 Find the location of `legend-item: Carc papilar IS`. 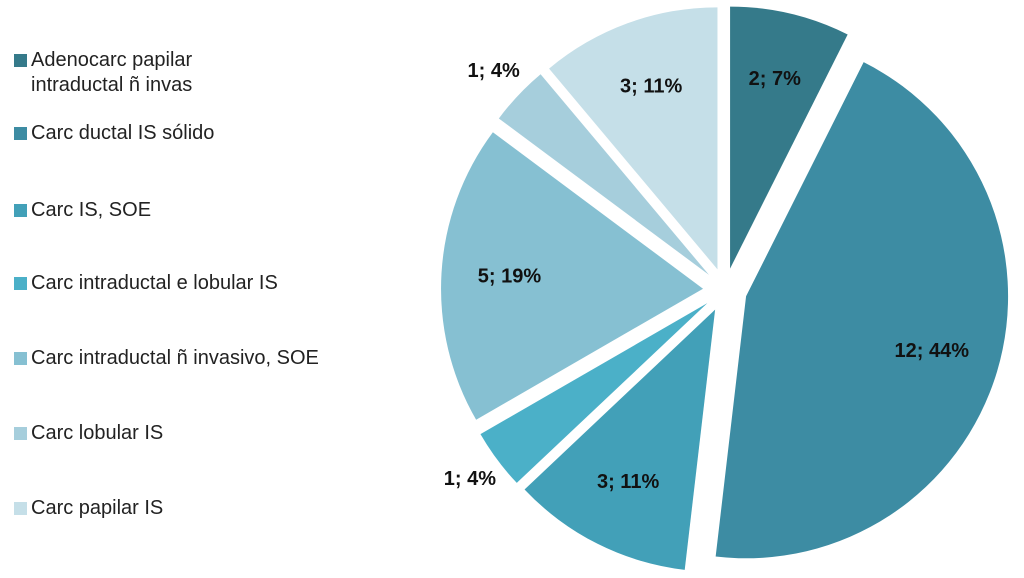

legend-item: Carc papilar IS is located at coordinates (189, 508).